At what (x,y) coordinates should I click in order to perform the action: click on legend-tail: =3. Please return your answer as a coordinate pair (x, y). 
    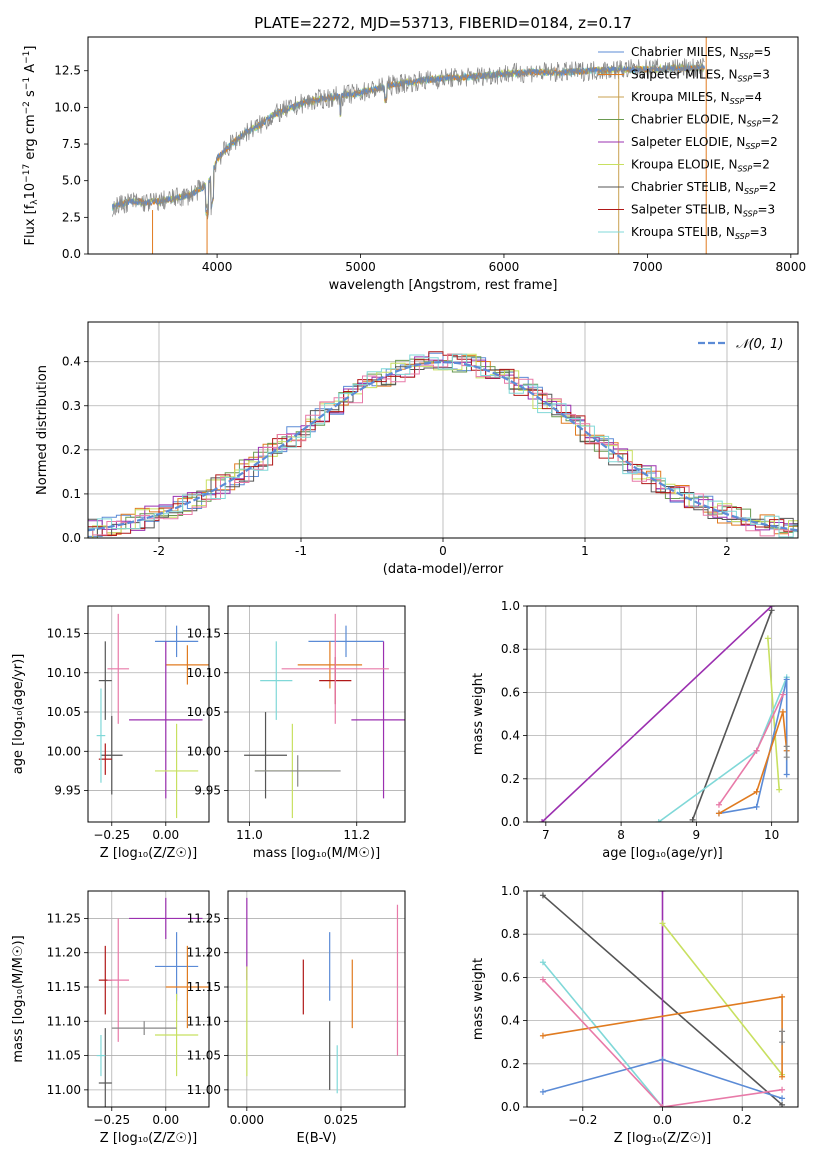
    Looking at the image, I should click on (766, 210).